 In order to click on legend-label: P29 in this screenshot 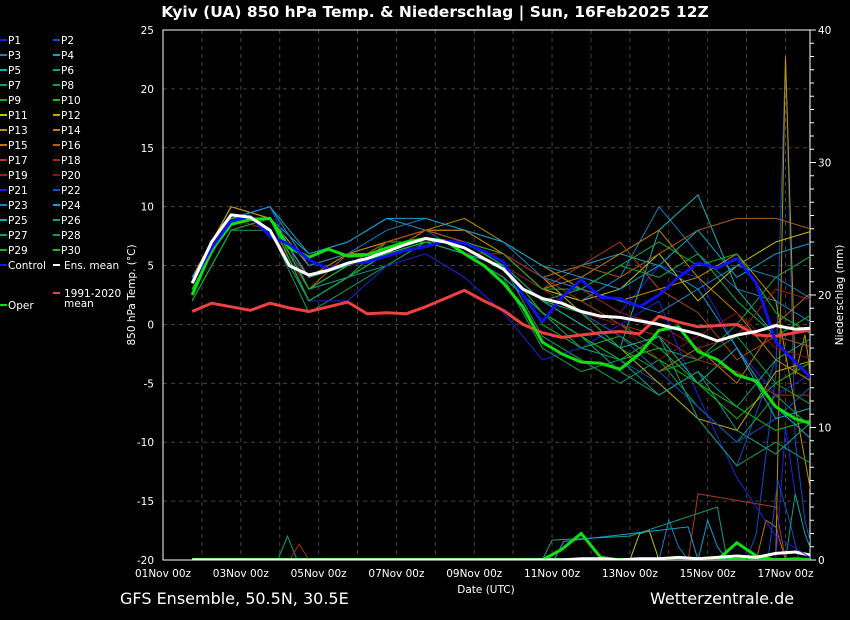, I will do `click(18, 251)`.